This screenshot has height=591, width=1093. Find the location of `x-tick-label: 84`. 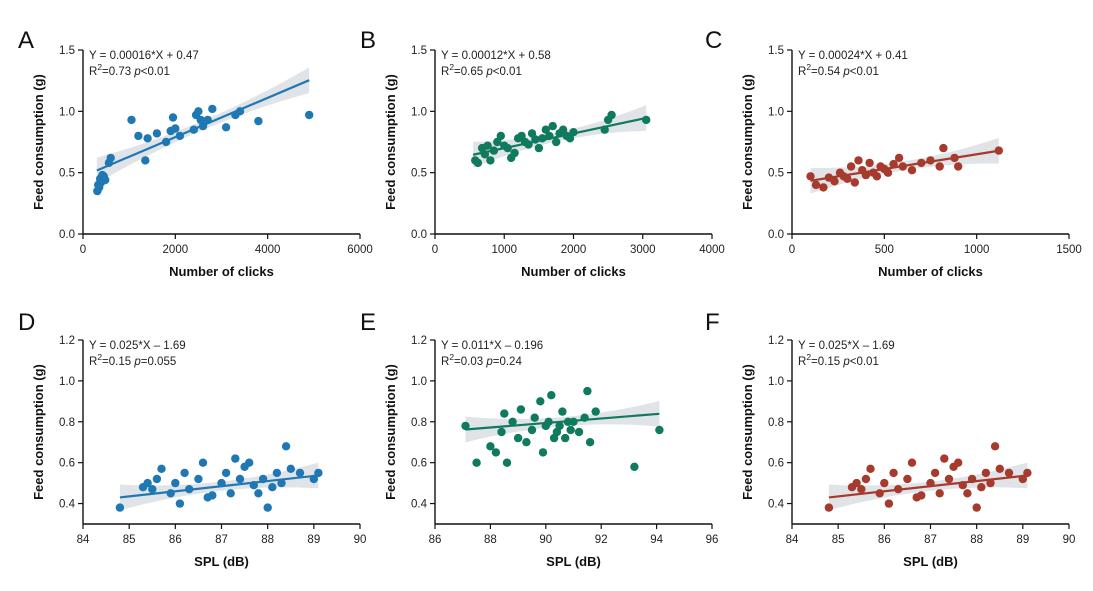

x-tick-label: 84 is located at coordinates (792, 540).